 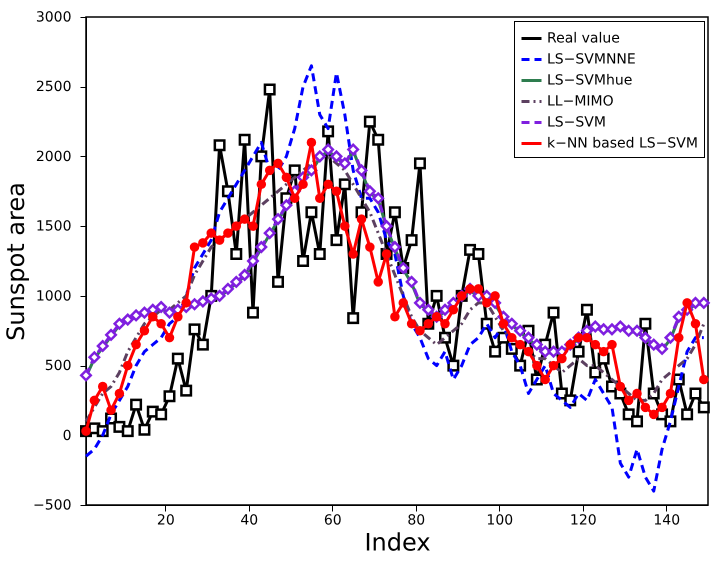 What do you see at coordinates (16, 261) in the screenshot?
I see `y-axis-title: Sunspot area` at bounding box center [16, 261].